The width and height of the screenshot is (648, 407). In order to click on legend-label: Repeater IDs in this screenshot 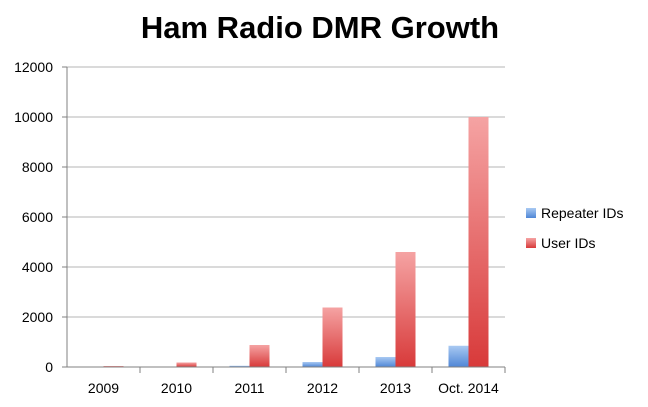, I will do `click(582, 213)`.